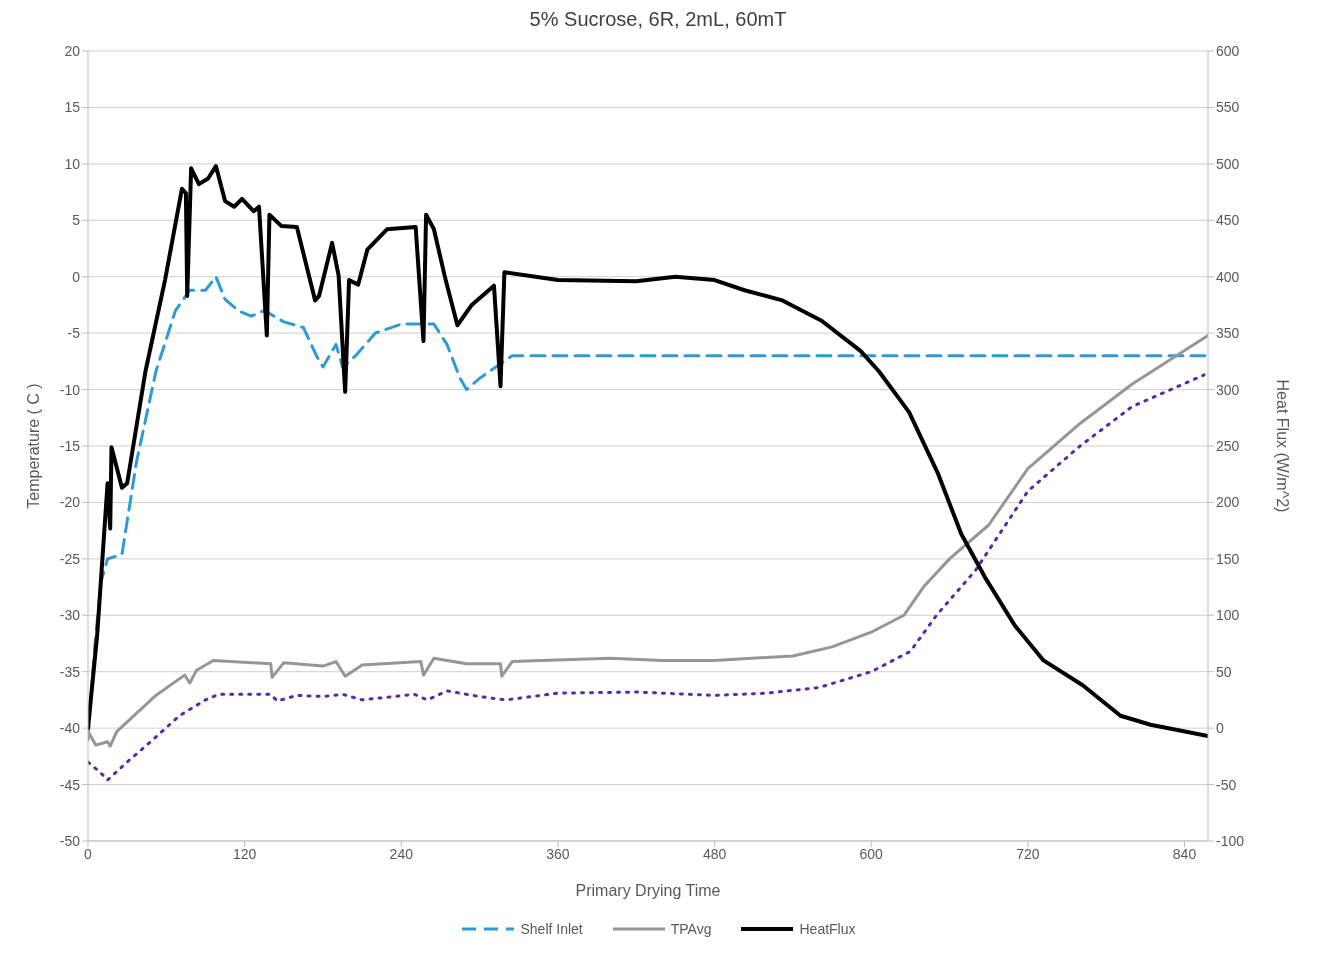  I want to click on y2-tick-label: 150, so click(1228, 558).